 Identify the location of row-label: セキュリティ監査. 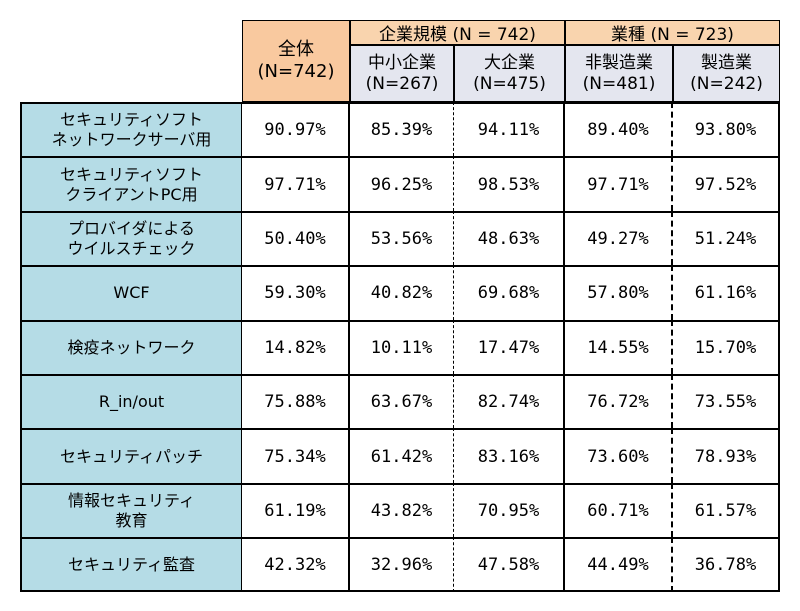
(131, 564).